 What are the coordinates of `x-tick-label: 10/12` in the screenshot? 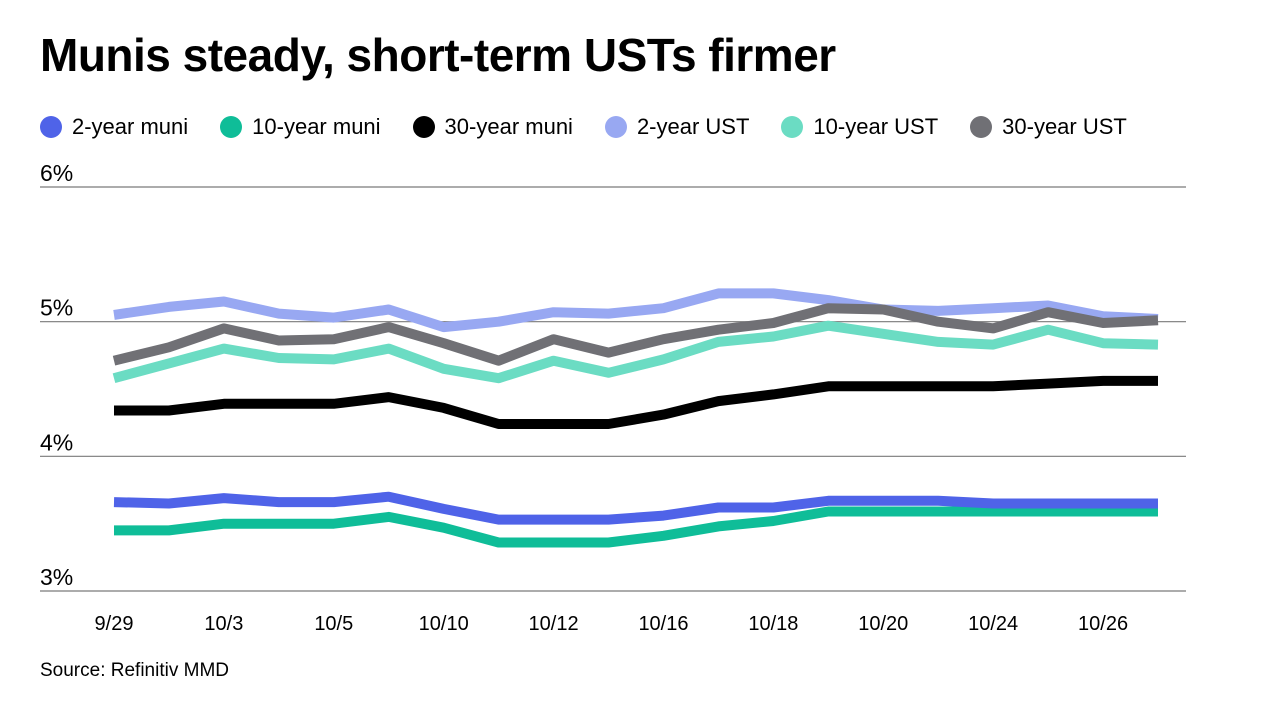 It's located at (554, 624).